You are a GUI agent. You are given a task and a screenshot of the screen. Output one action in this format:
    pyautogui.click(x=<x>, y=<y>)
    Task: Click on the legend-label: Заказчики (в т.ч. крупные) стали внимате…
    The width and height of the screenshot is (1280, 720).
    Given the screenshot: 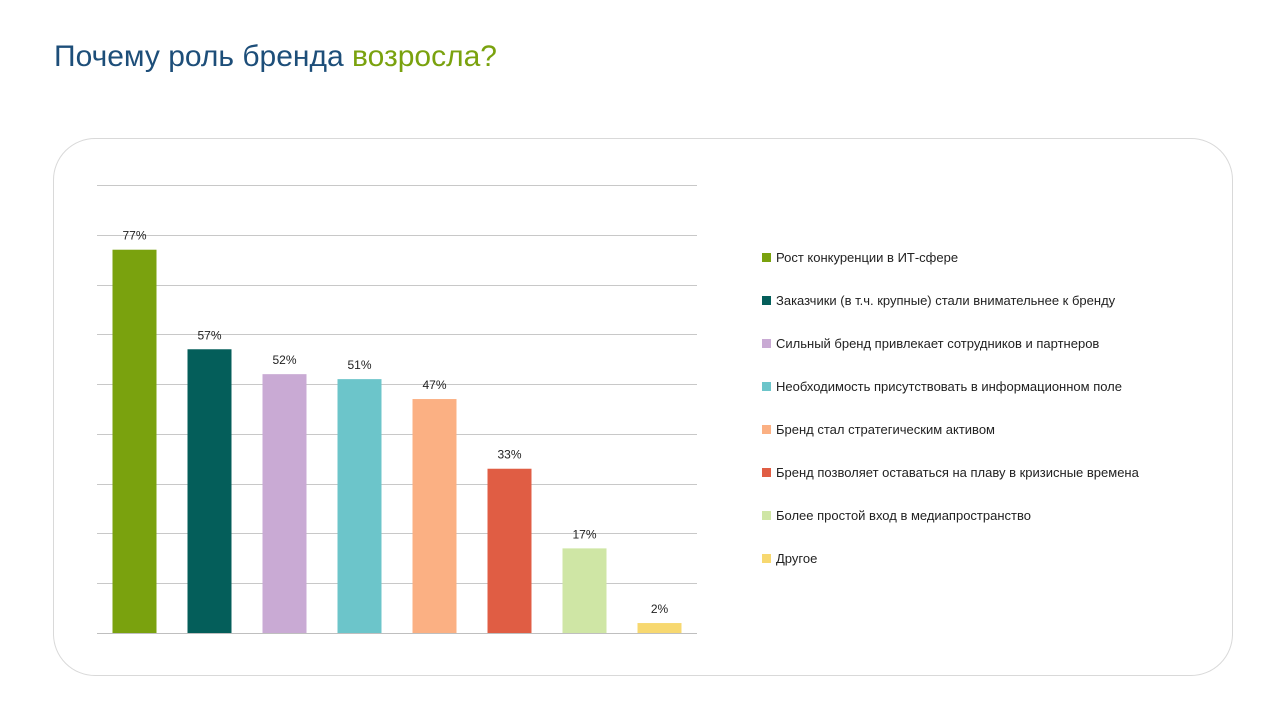 What is the action you would take?
    pyautogui.click(x=946, y=300)
    